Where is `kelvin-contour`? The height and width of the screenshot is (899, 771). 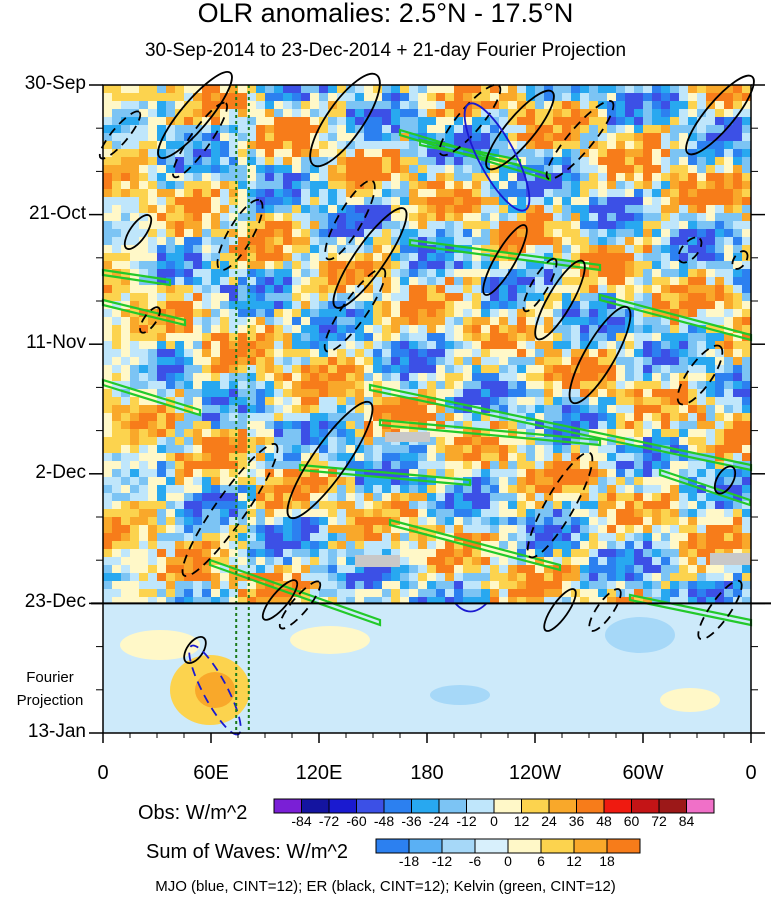
kelvin-contour is located at coordinates (490, 432).